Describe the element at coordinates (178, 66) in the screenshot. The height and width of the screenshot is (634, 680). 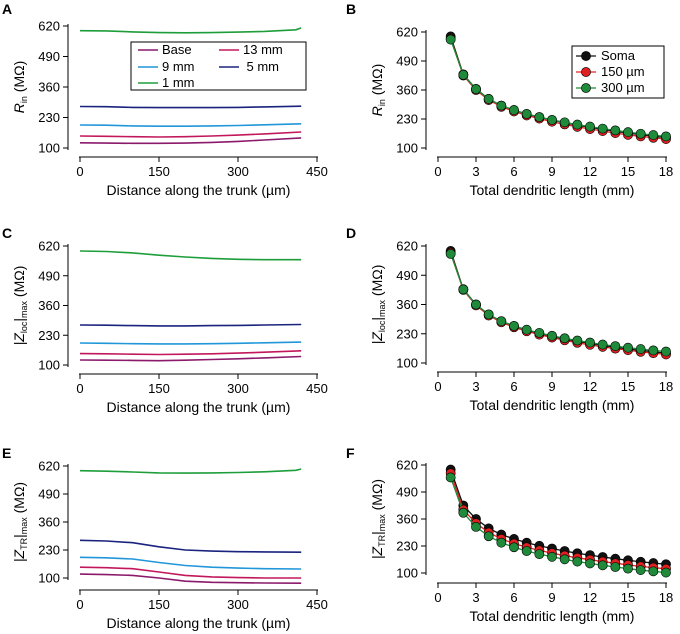
I see `legend-label: 9 mm` at that location.